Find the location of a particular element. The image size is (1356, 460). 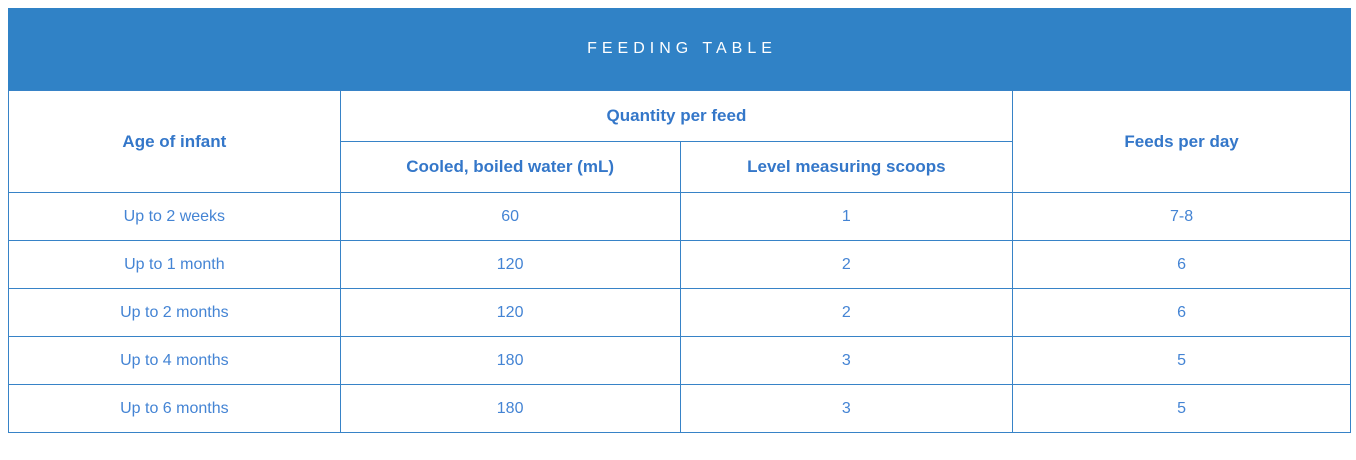

table-row: Up to 2 months 120 2 6 is located at coordinates (679, 312).